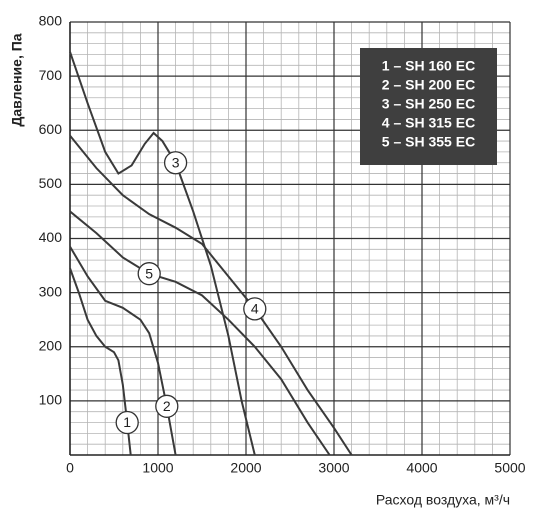 The width and height of the screenshot is (539, 522). Describe the element at coordinates (51, 129) in the screenshot. I see `y-tick-label: 600` at that location.